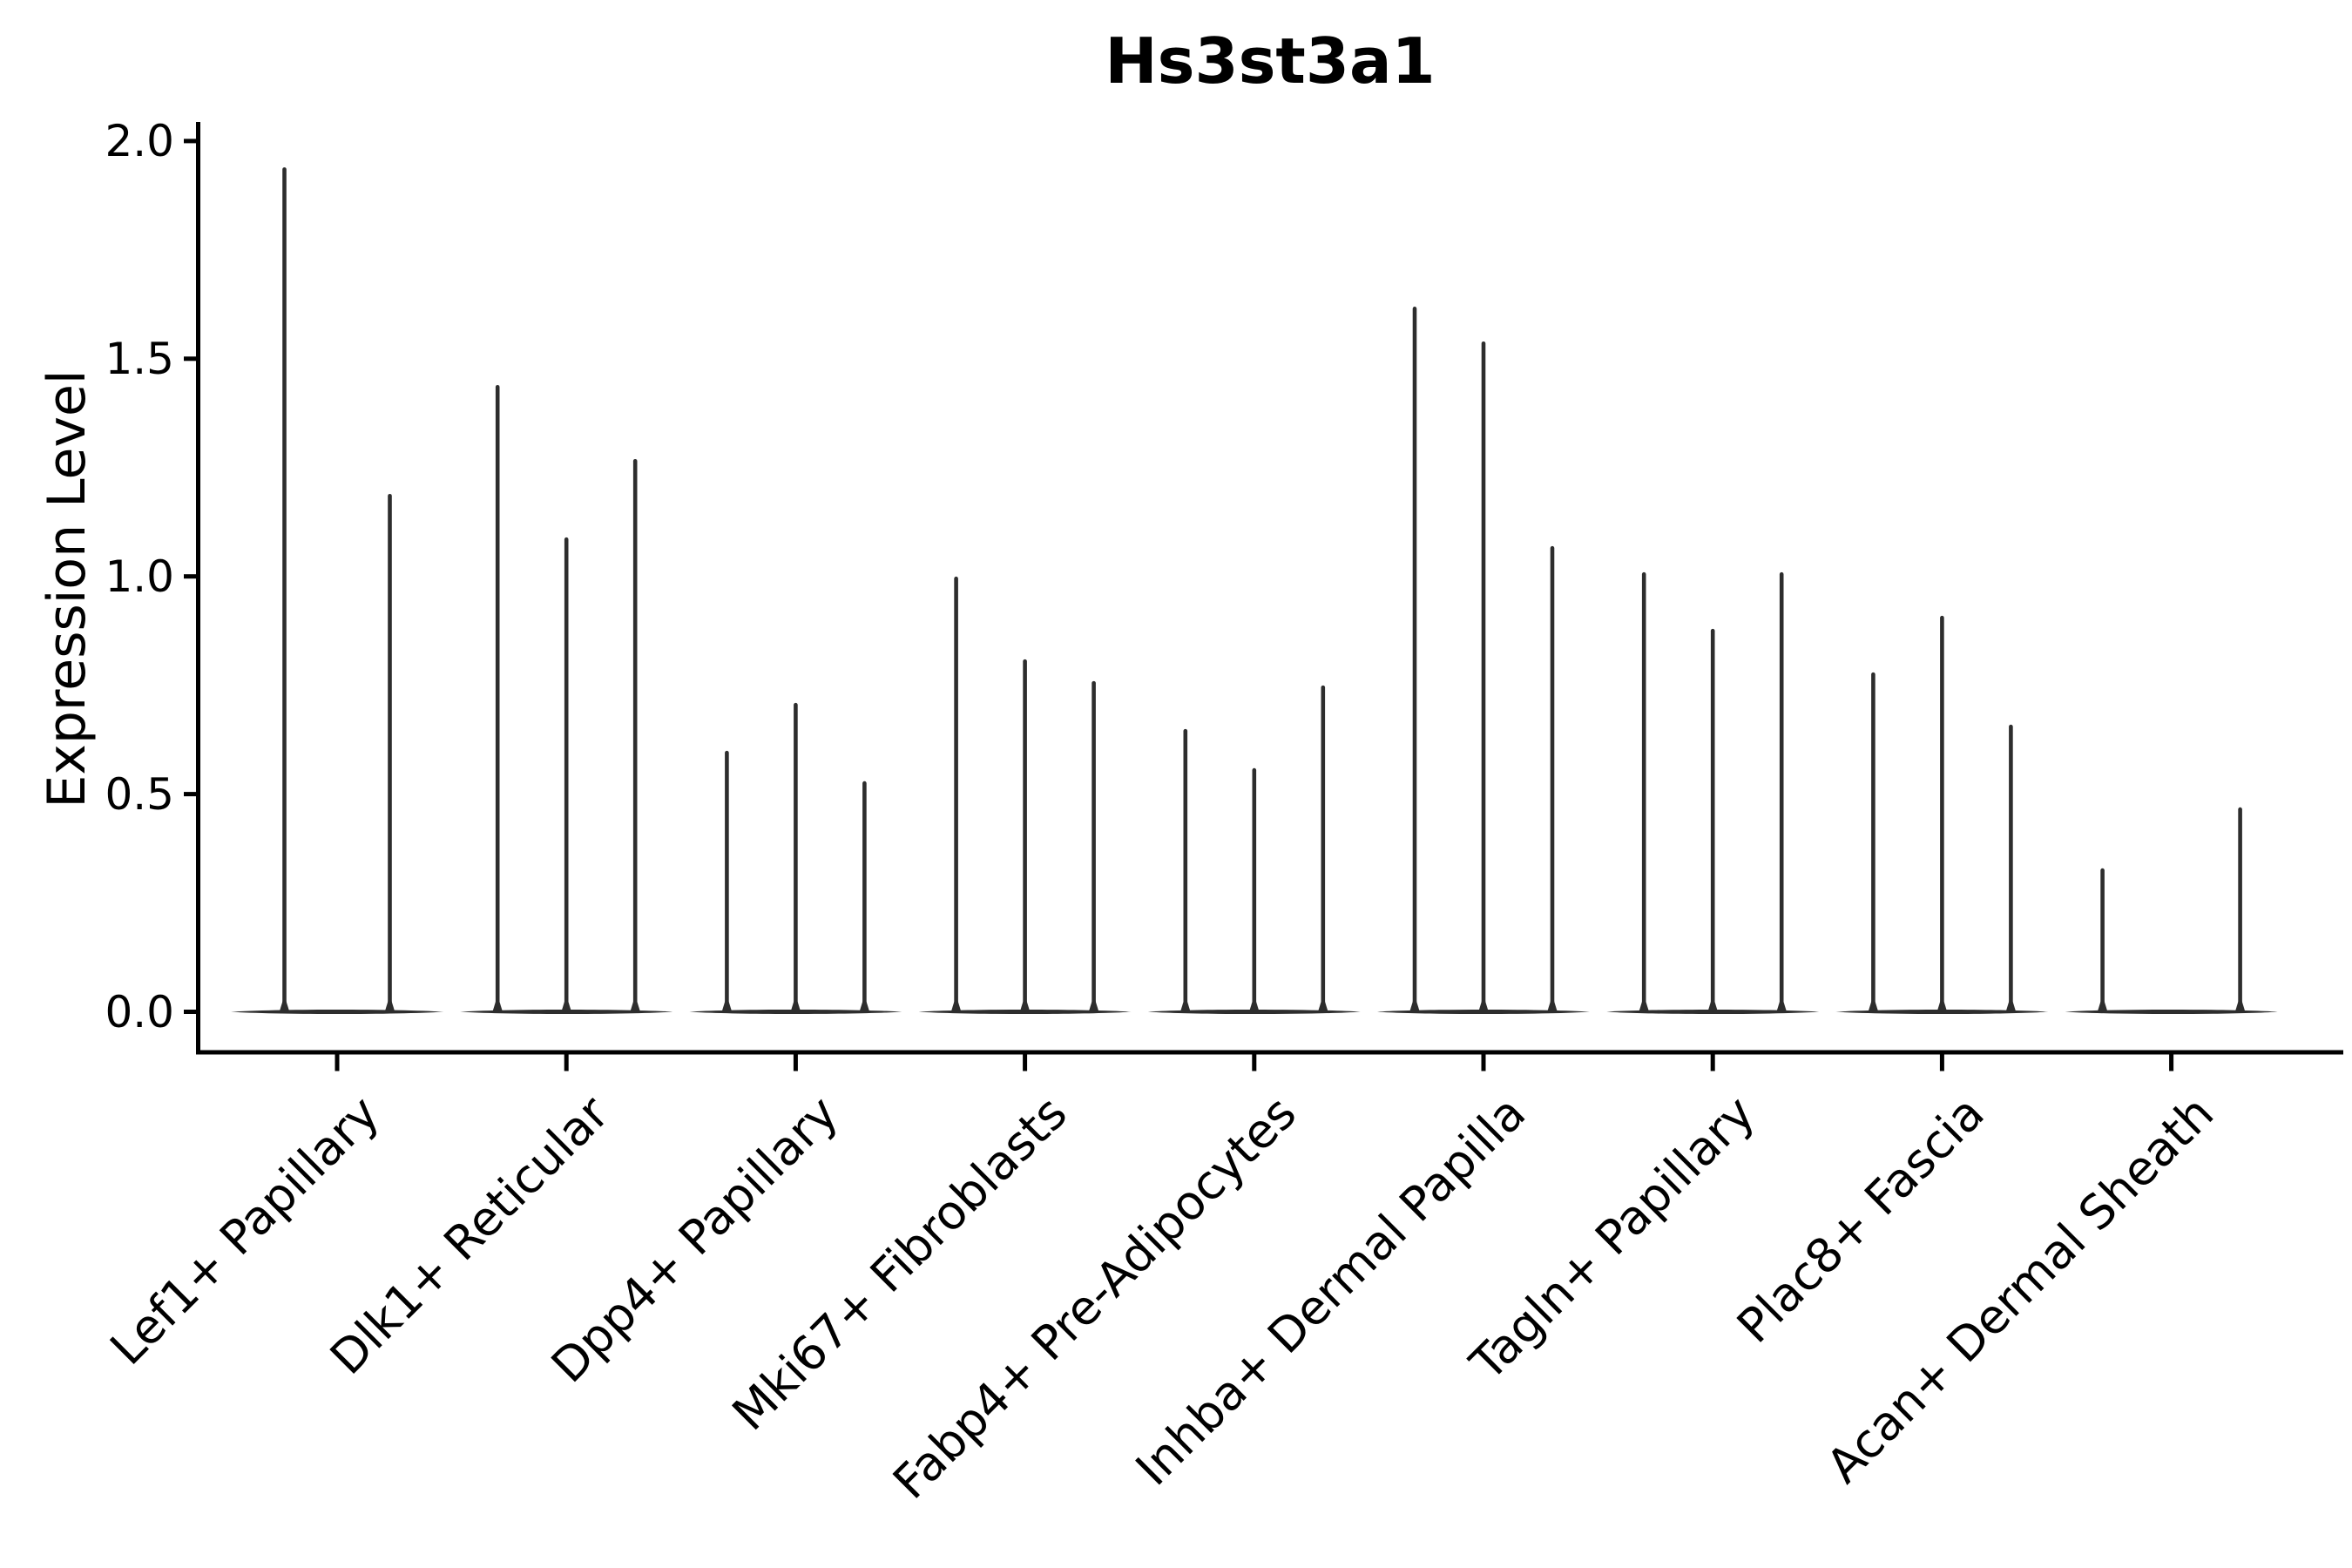  Describe the element at coordinates (139, 576) in the screenshot. I see `y-tick-label: 1.0` at that location.